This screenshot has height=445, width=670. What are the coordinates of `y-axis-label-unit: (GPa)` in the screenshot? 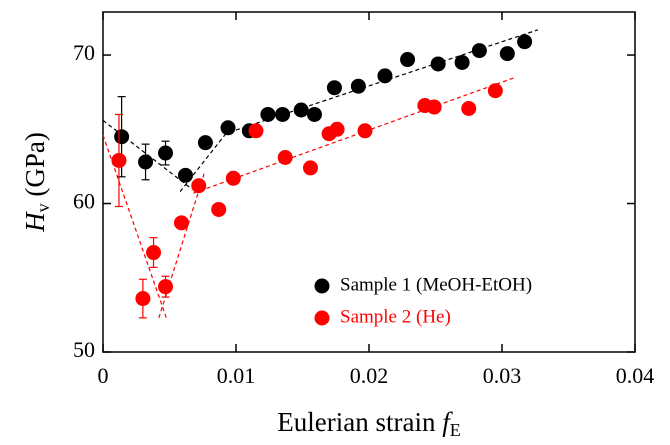 It's located at (35, 167).